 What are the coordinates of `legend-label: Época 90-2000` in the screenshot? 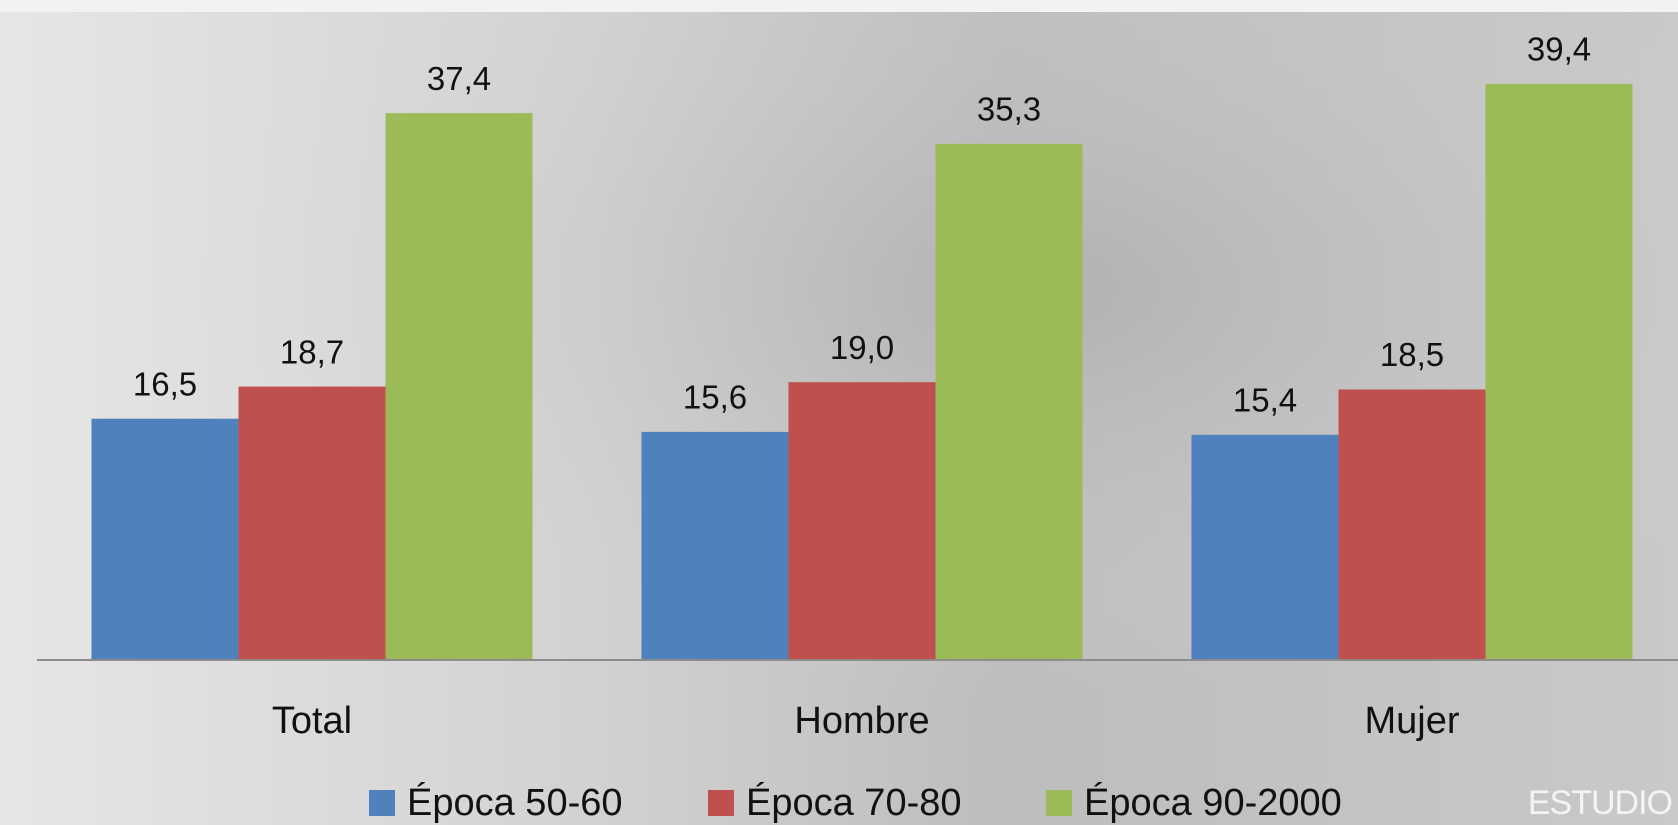 It's located at (1213, 802).